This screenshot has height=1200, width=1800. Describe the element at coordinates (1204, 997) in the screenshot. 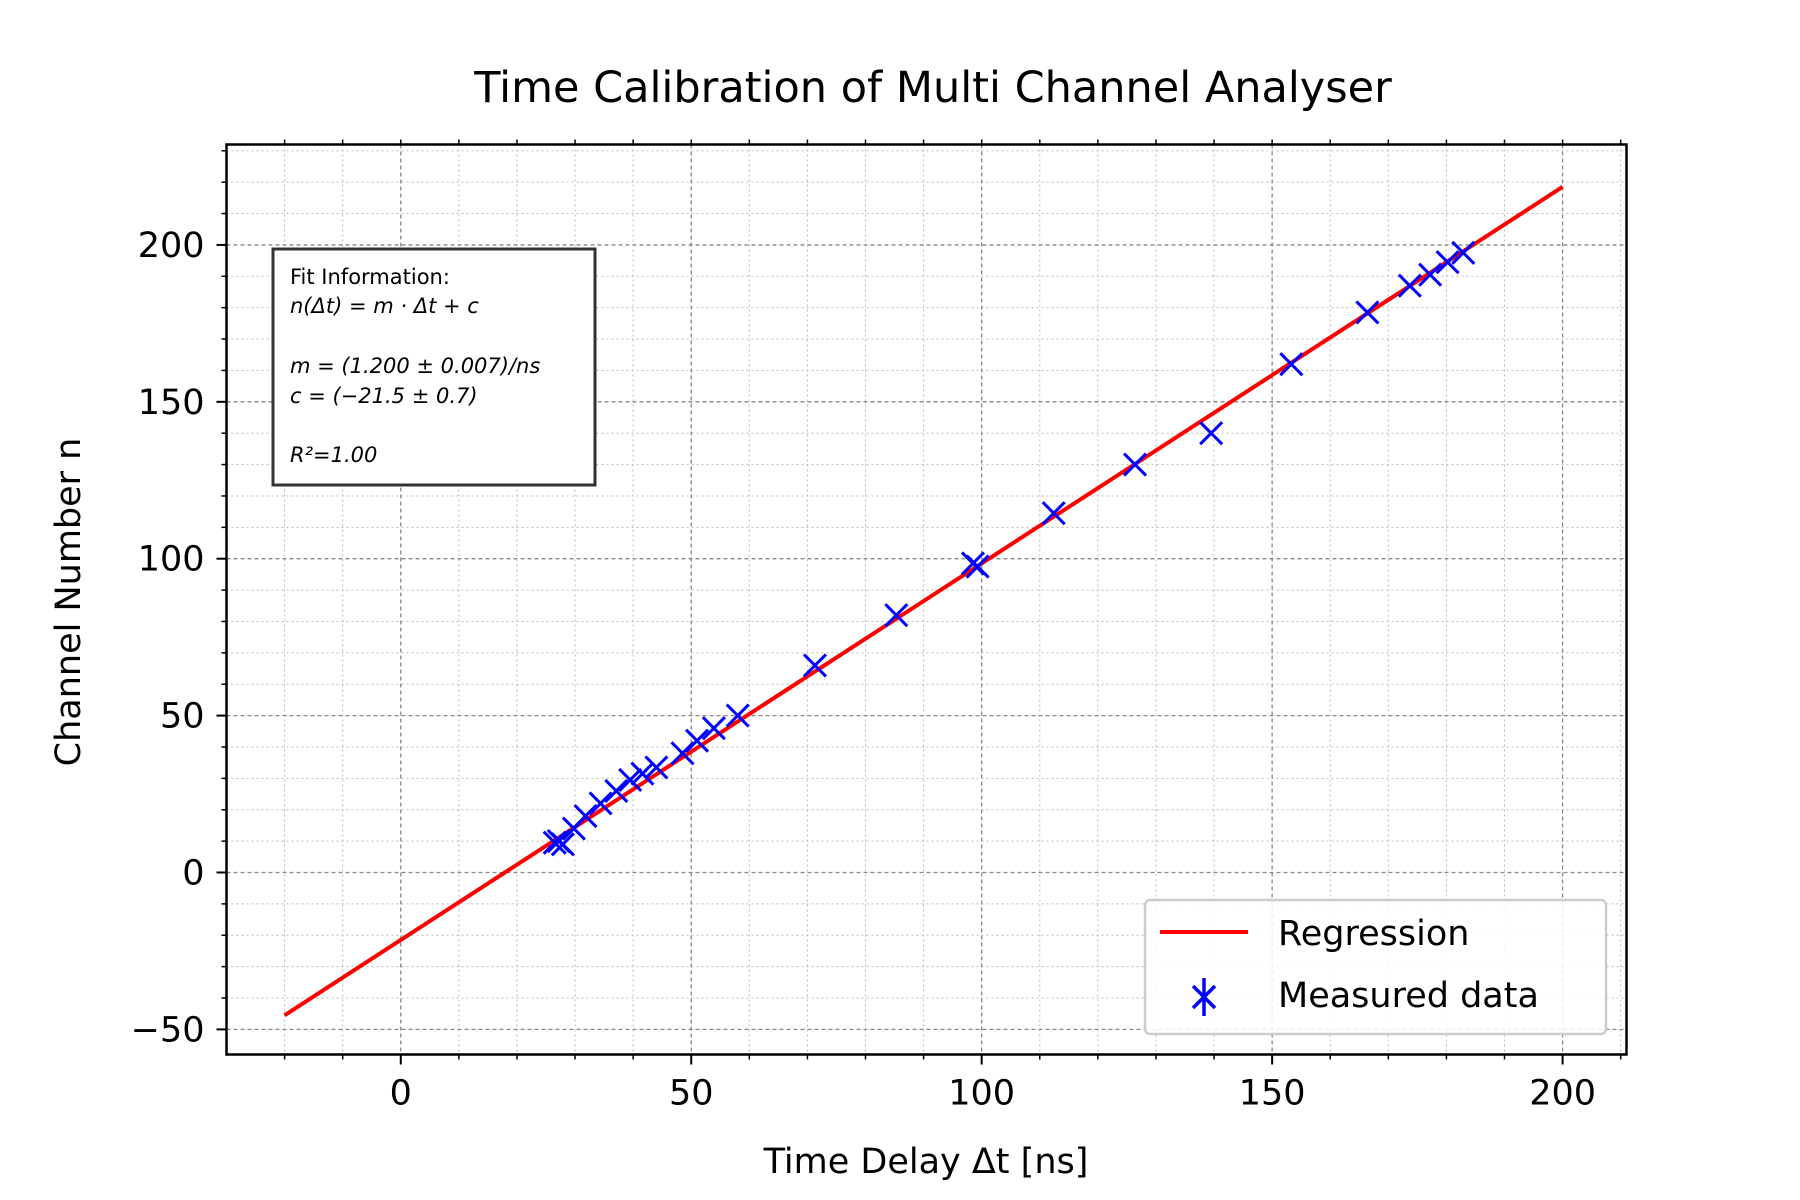

I see `legend-measured-swatch` at that location.